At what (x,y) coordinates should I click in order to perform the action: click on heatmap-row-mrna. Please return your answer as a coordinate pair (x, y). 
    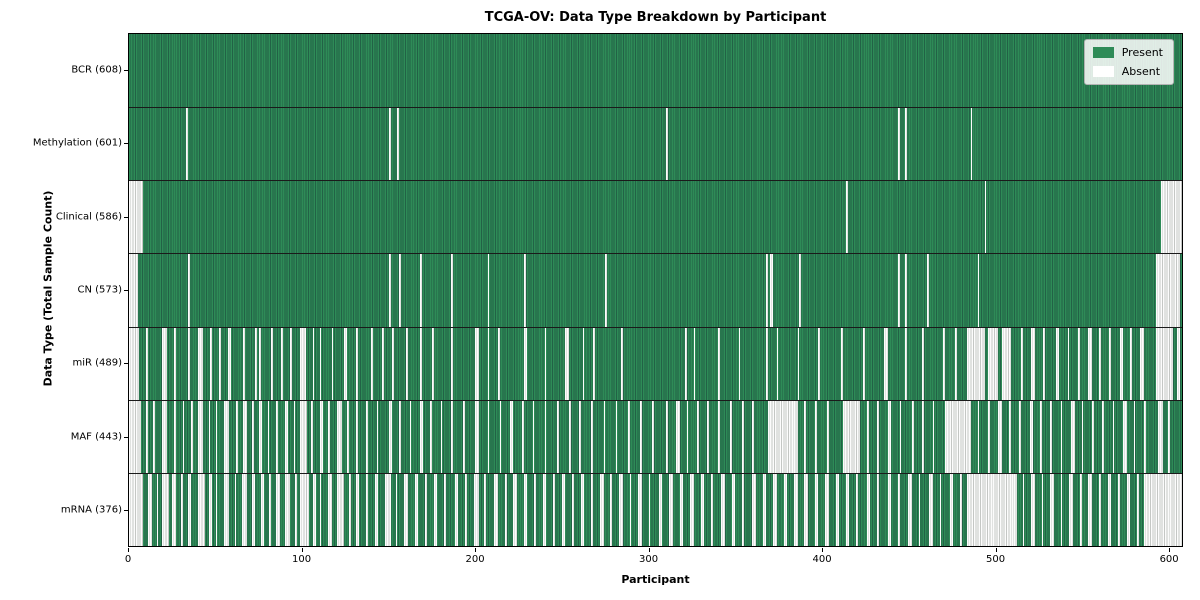
    Looking at the image, I should click on (655, 509).